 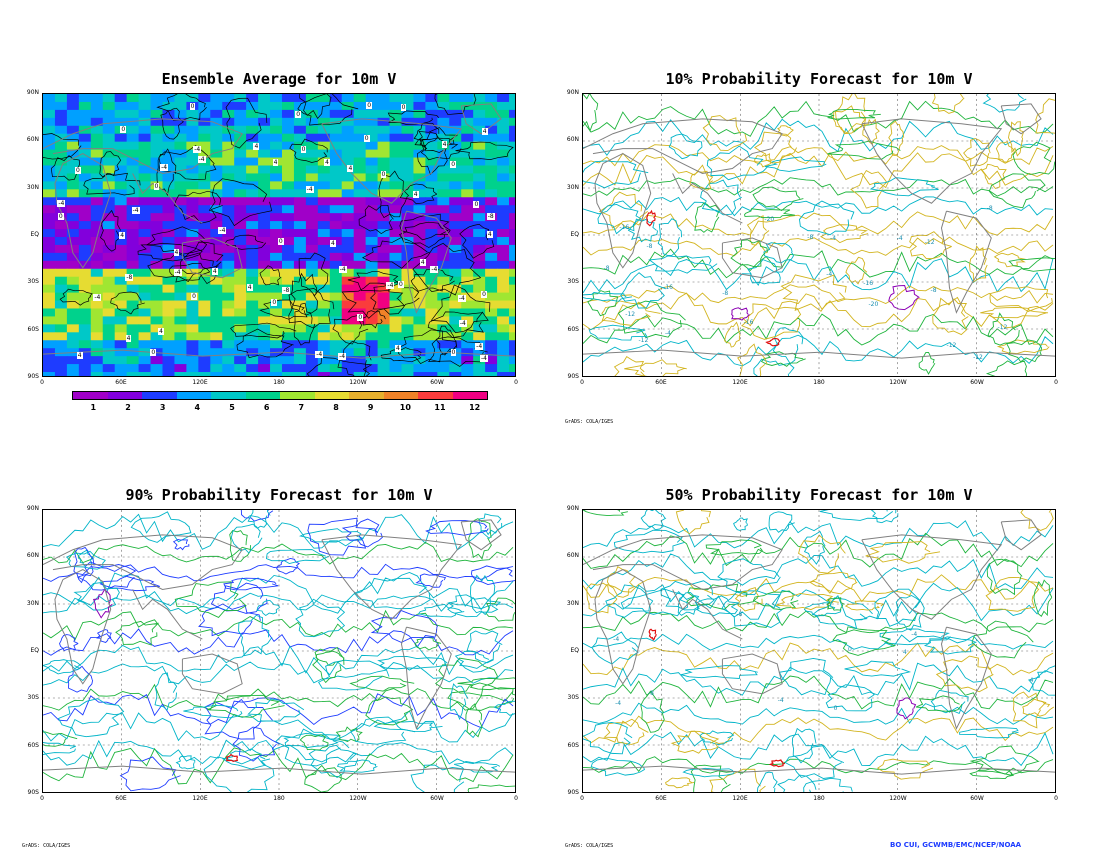 What do you see at coordinates (93, 407) in the screenshot?
I see `colorbar-label: 1` at bounding box center [93, 407].